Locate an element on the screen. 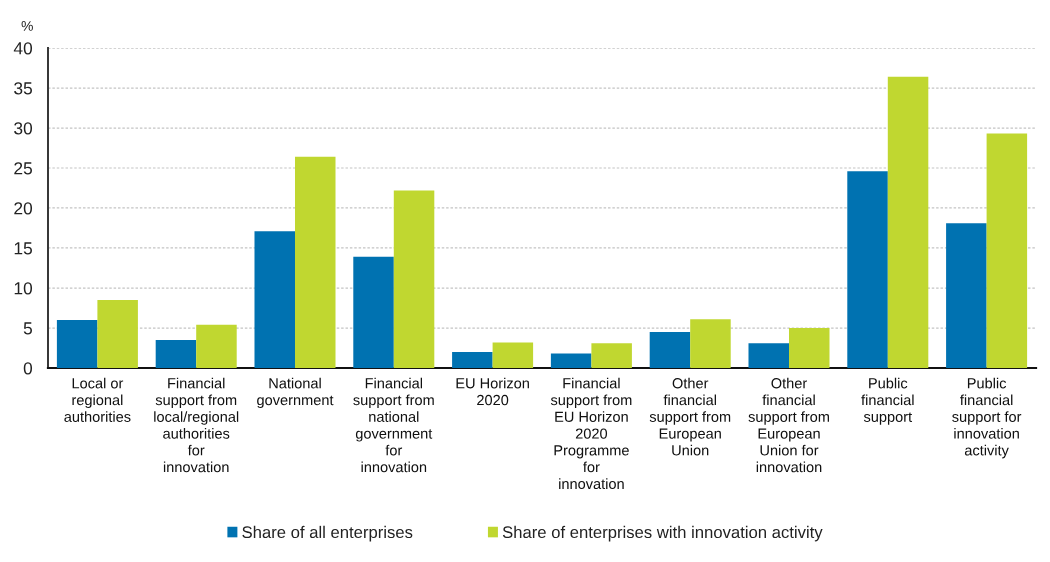  x-tick-label: Local or regional authorities is located at coordinates (97, 399).